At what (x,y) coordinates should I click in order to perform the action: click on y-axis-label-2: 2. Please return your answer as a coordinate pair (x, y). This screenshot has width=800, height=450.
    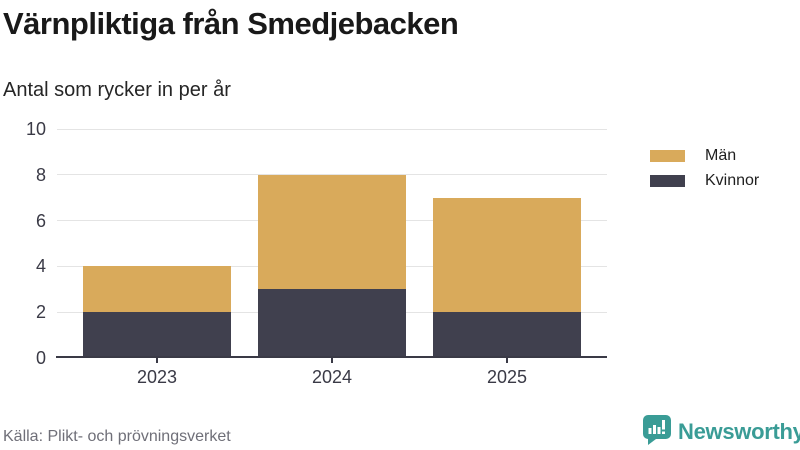
    Looking at the image, I should click on (40, 312).